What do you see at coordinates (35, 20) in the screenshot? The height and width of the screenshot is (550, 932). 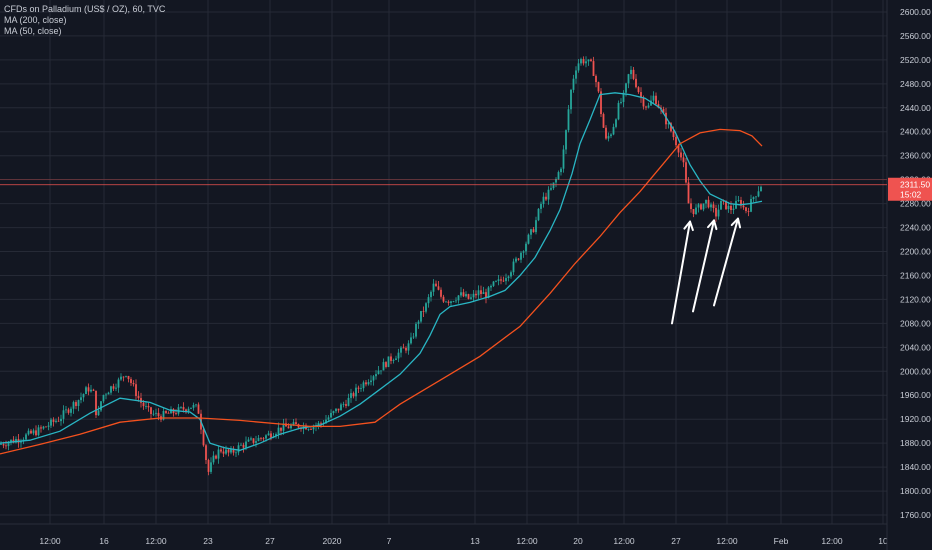 I see `legend-ma200: MA (200, close)` at bounding box center [35, 20].